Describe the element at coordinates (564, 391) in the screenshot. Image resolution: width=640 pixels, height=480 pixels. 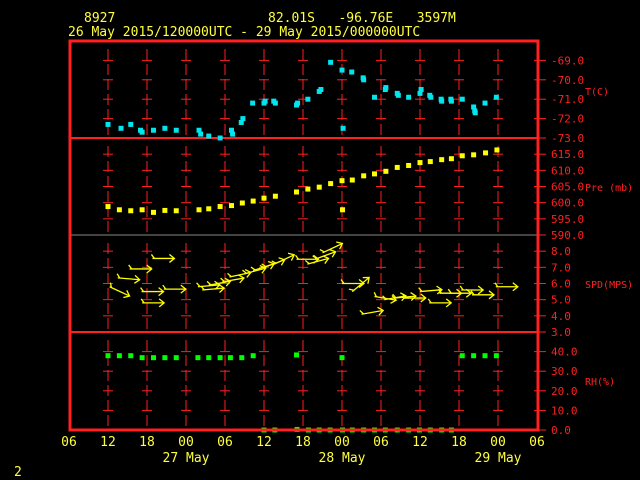
I see `y-tick-label: 20.0` at that location.